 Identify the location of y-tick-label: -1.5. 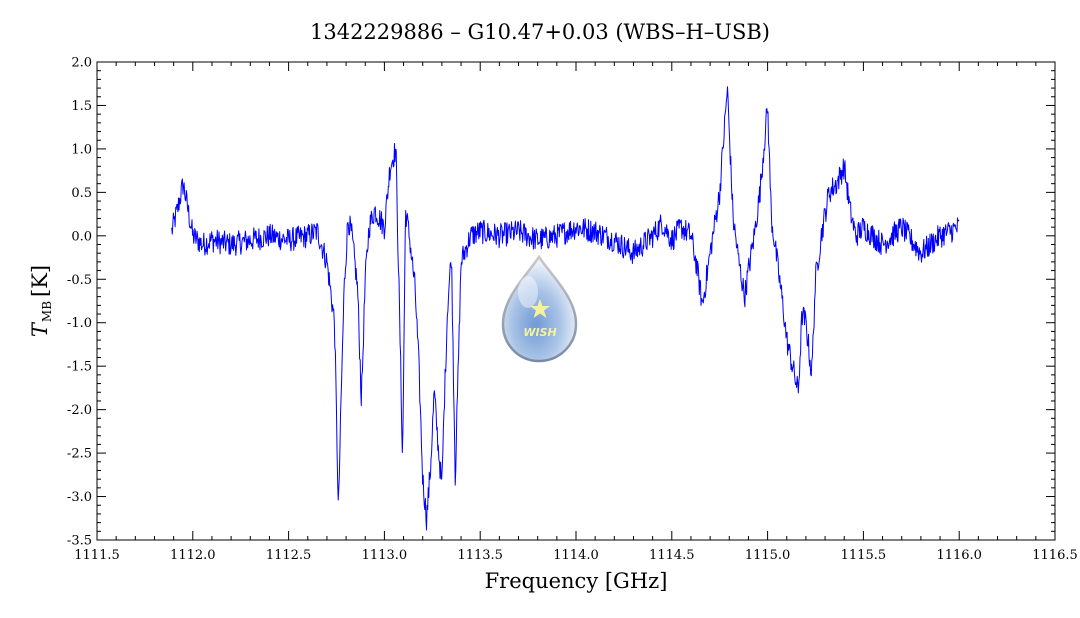
(79, 367).